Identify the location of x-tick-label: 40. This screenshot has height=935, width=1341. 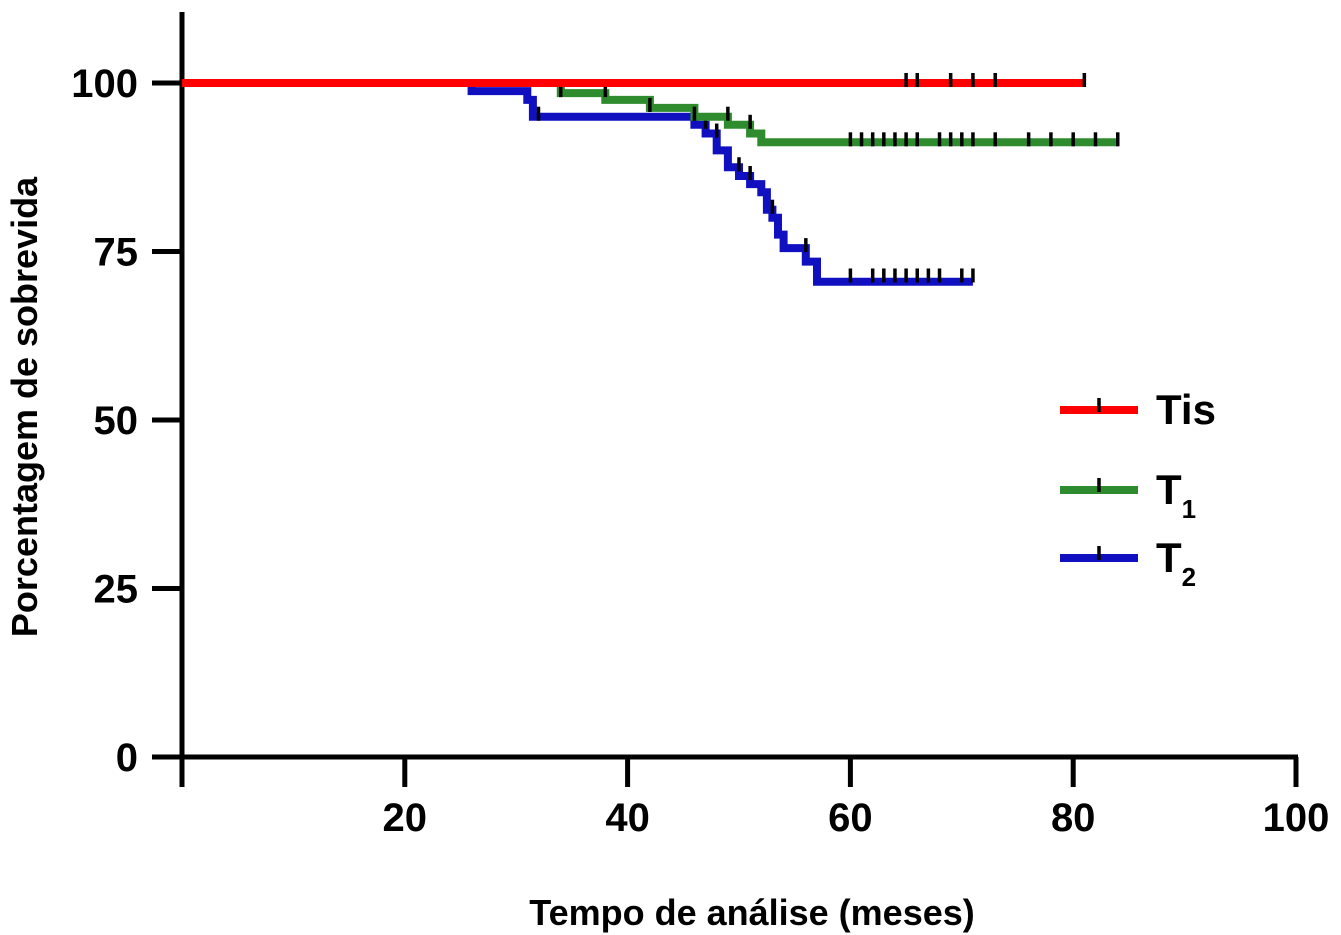
(627, 818).